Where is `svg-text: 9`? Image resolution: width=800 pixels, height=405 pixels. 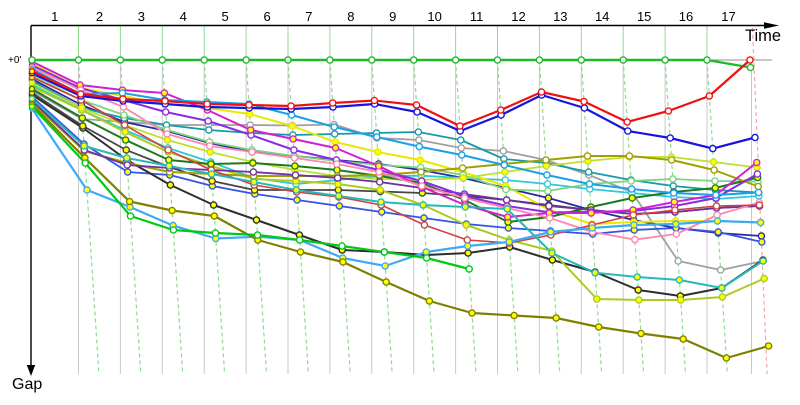 svg-text: 9 is located at coordinates (392, 16).